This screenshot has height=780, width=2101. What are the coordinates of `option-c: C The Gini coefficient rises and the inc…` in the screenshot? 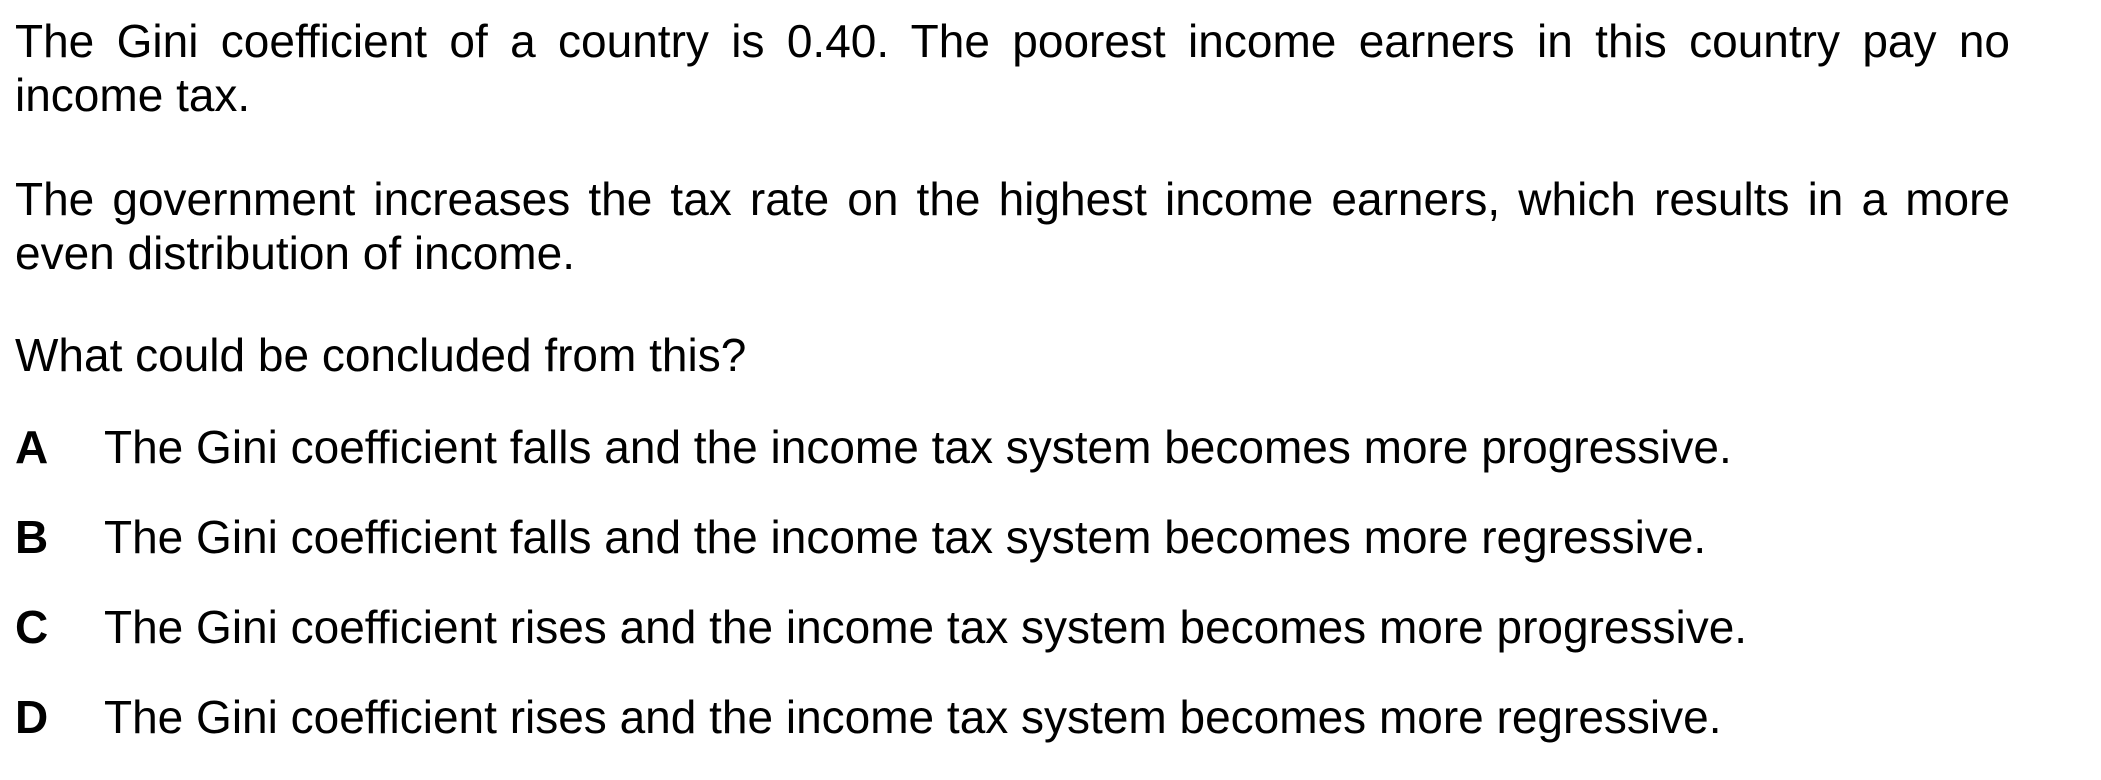 It's located at (1012, 645).